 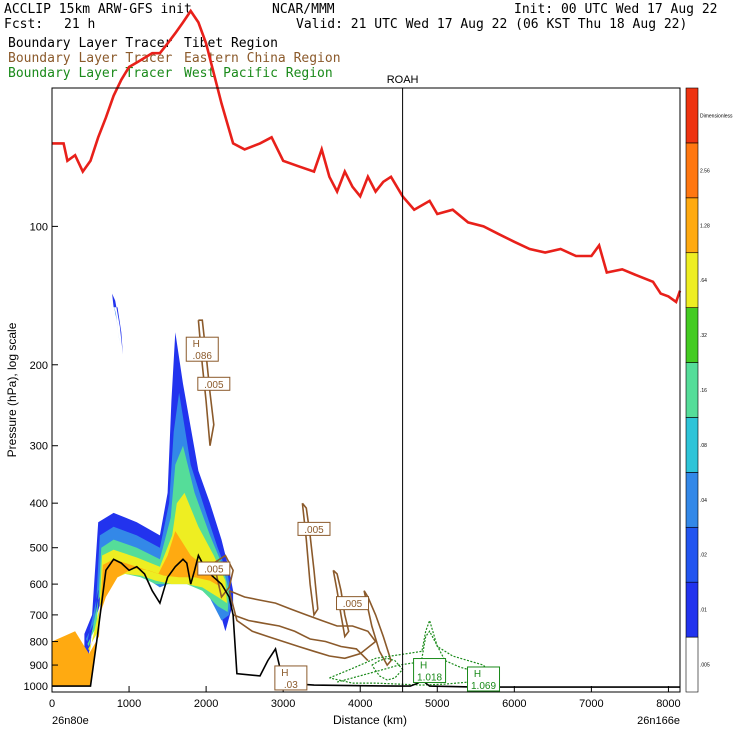 What do you see at coordinates (36, 687) in the screenshot?
I see `y-tick-label: 1000` at bounding box center [36, 687].